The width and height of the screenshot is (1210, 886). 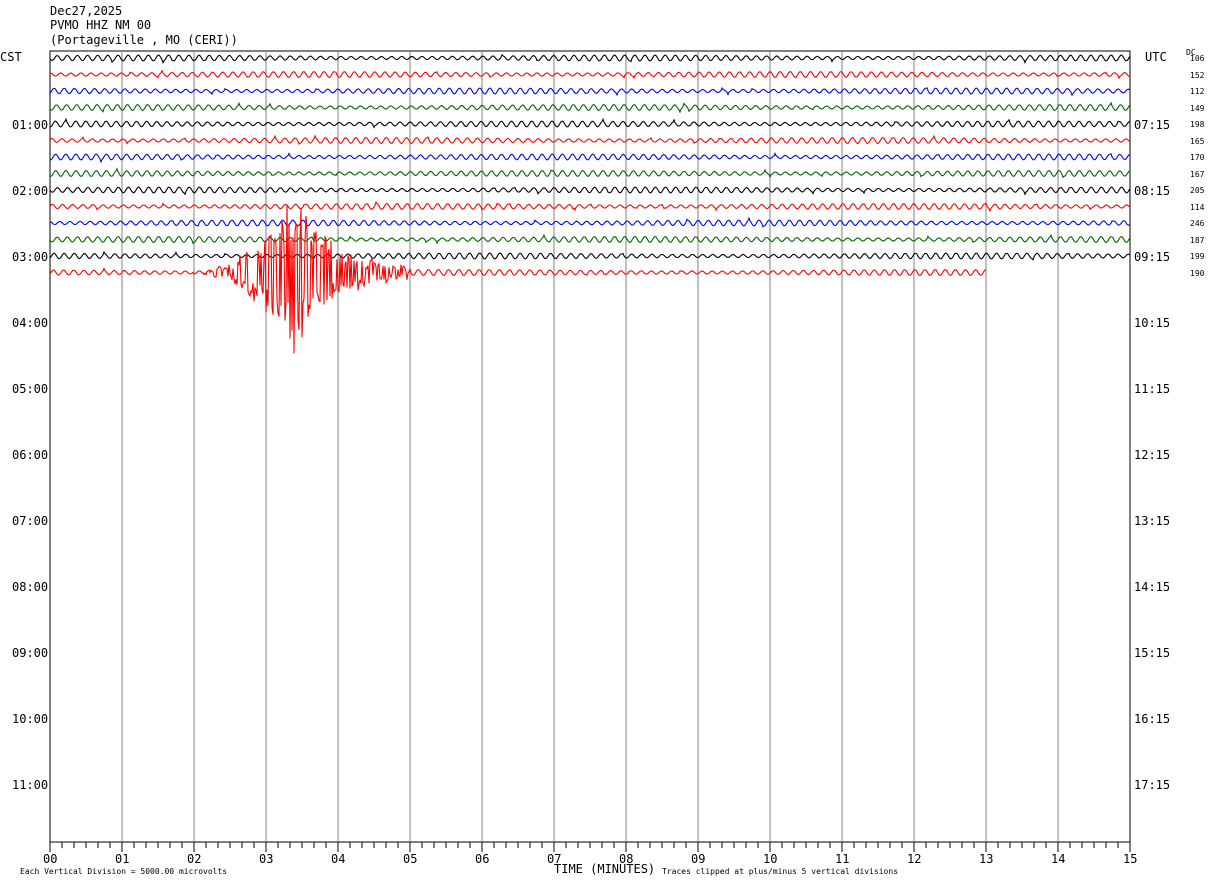 I want to click on header-station: PVMO HHZ NM 00, so click(x=101, y=25).